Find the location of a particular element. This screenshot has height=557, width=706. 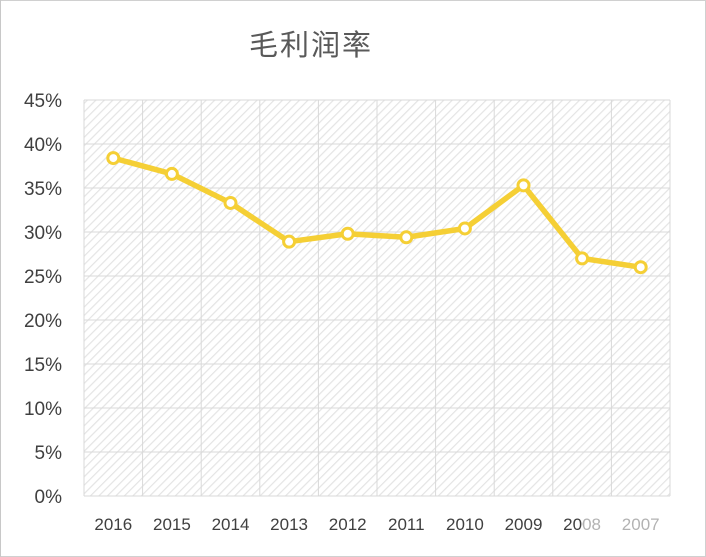

x-tick-label: 2012 is located at coordinates (348, 524).